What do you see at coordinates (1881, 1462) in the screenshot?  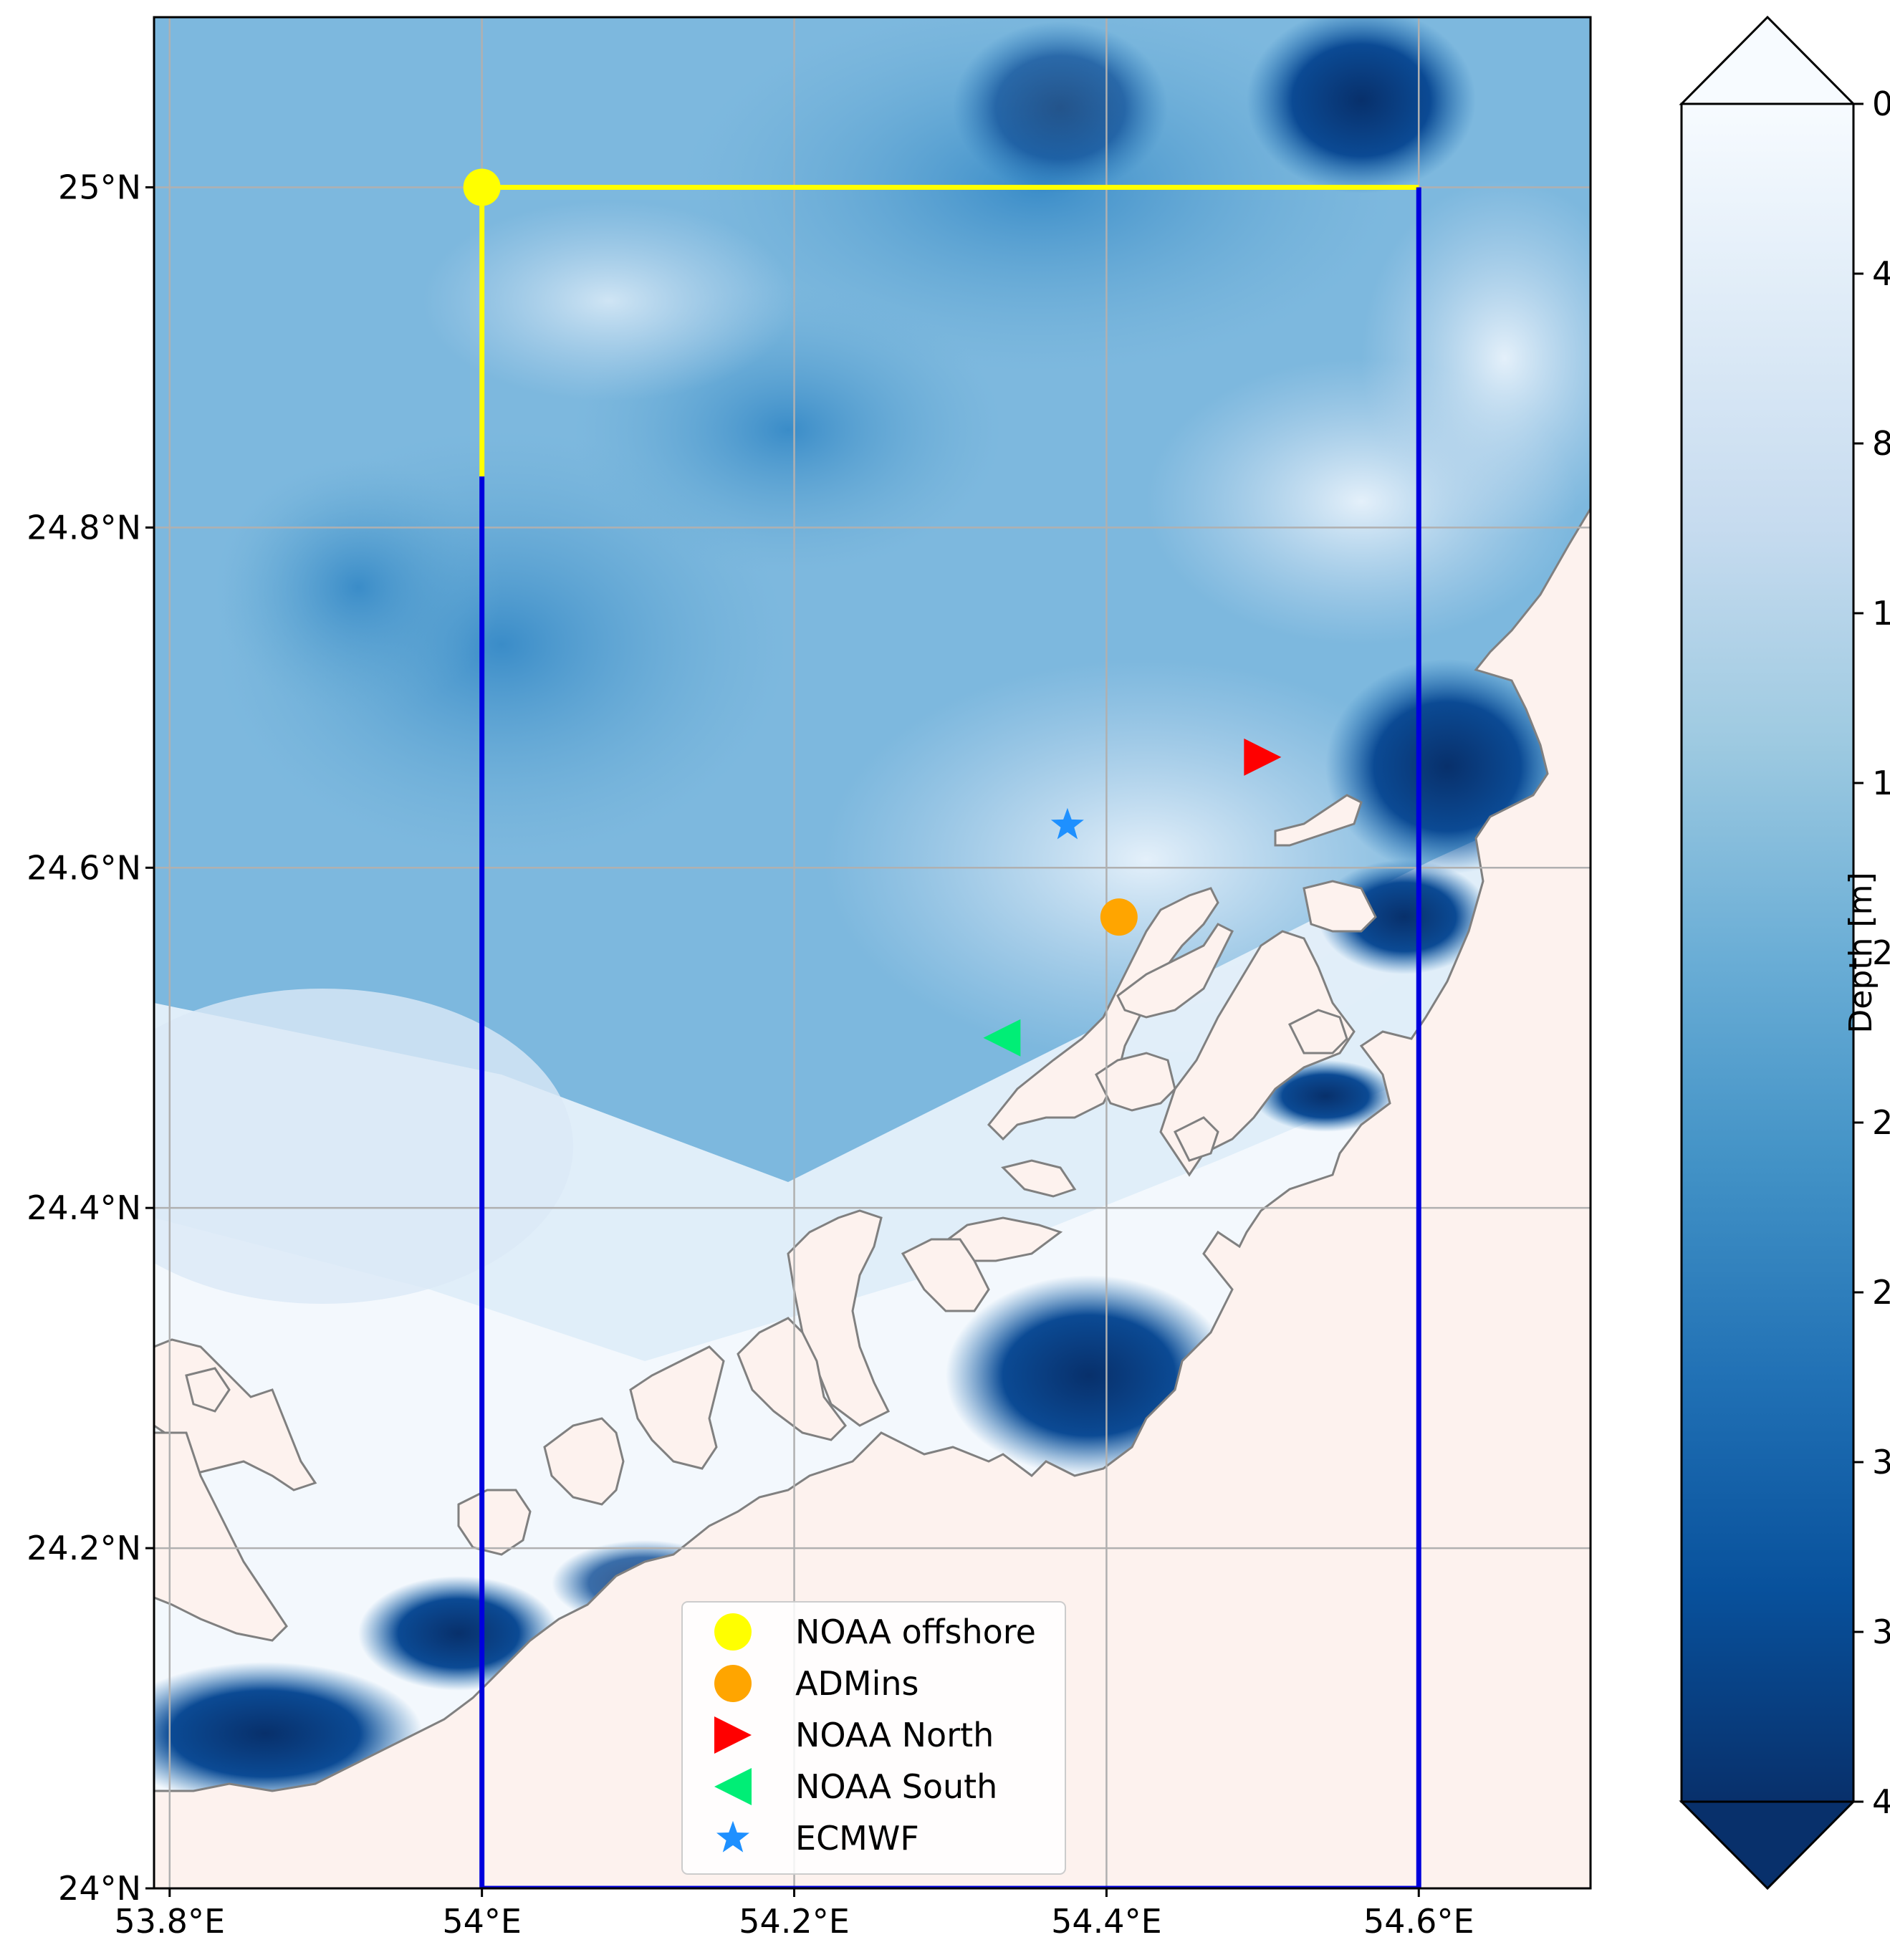 I see `colorbar-tick-label: 32` at bounding box center [1881, 1462].